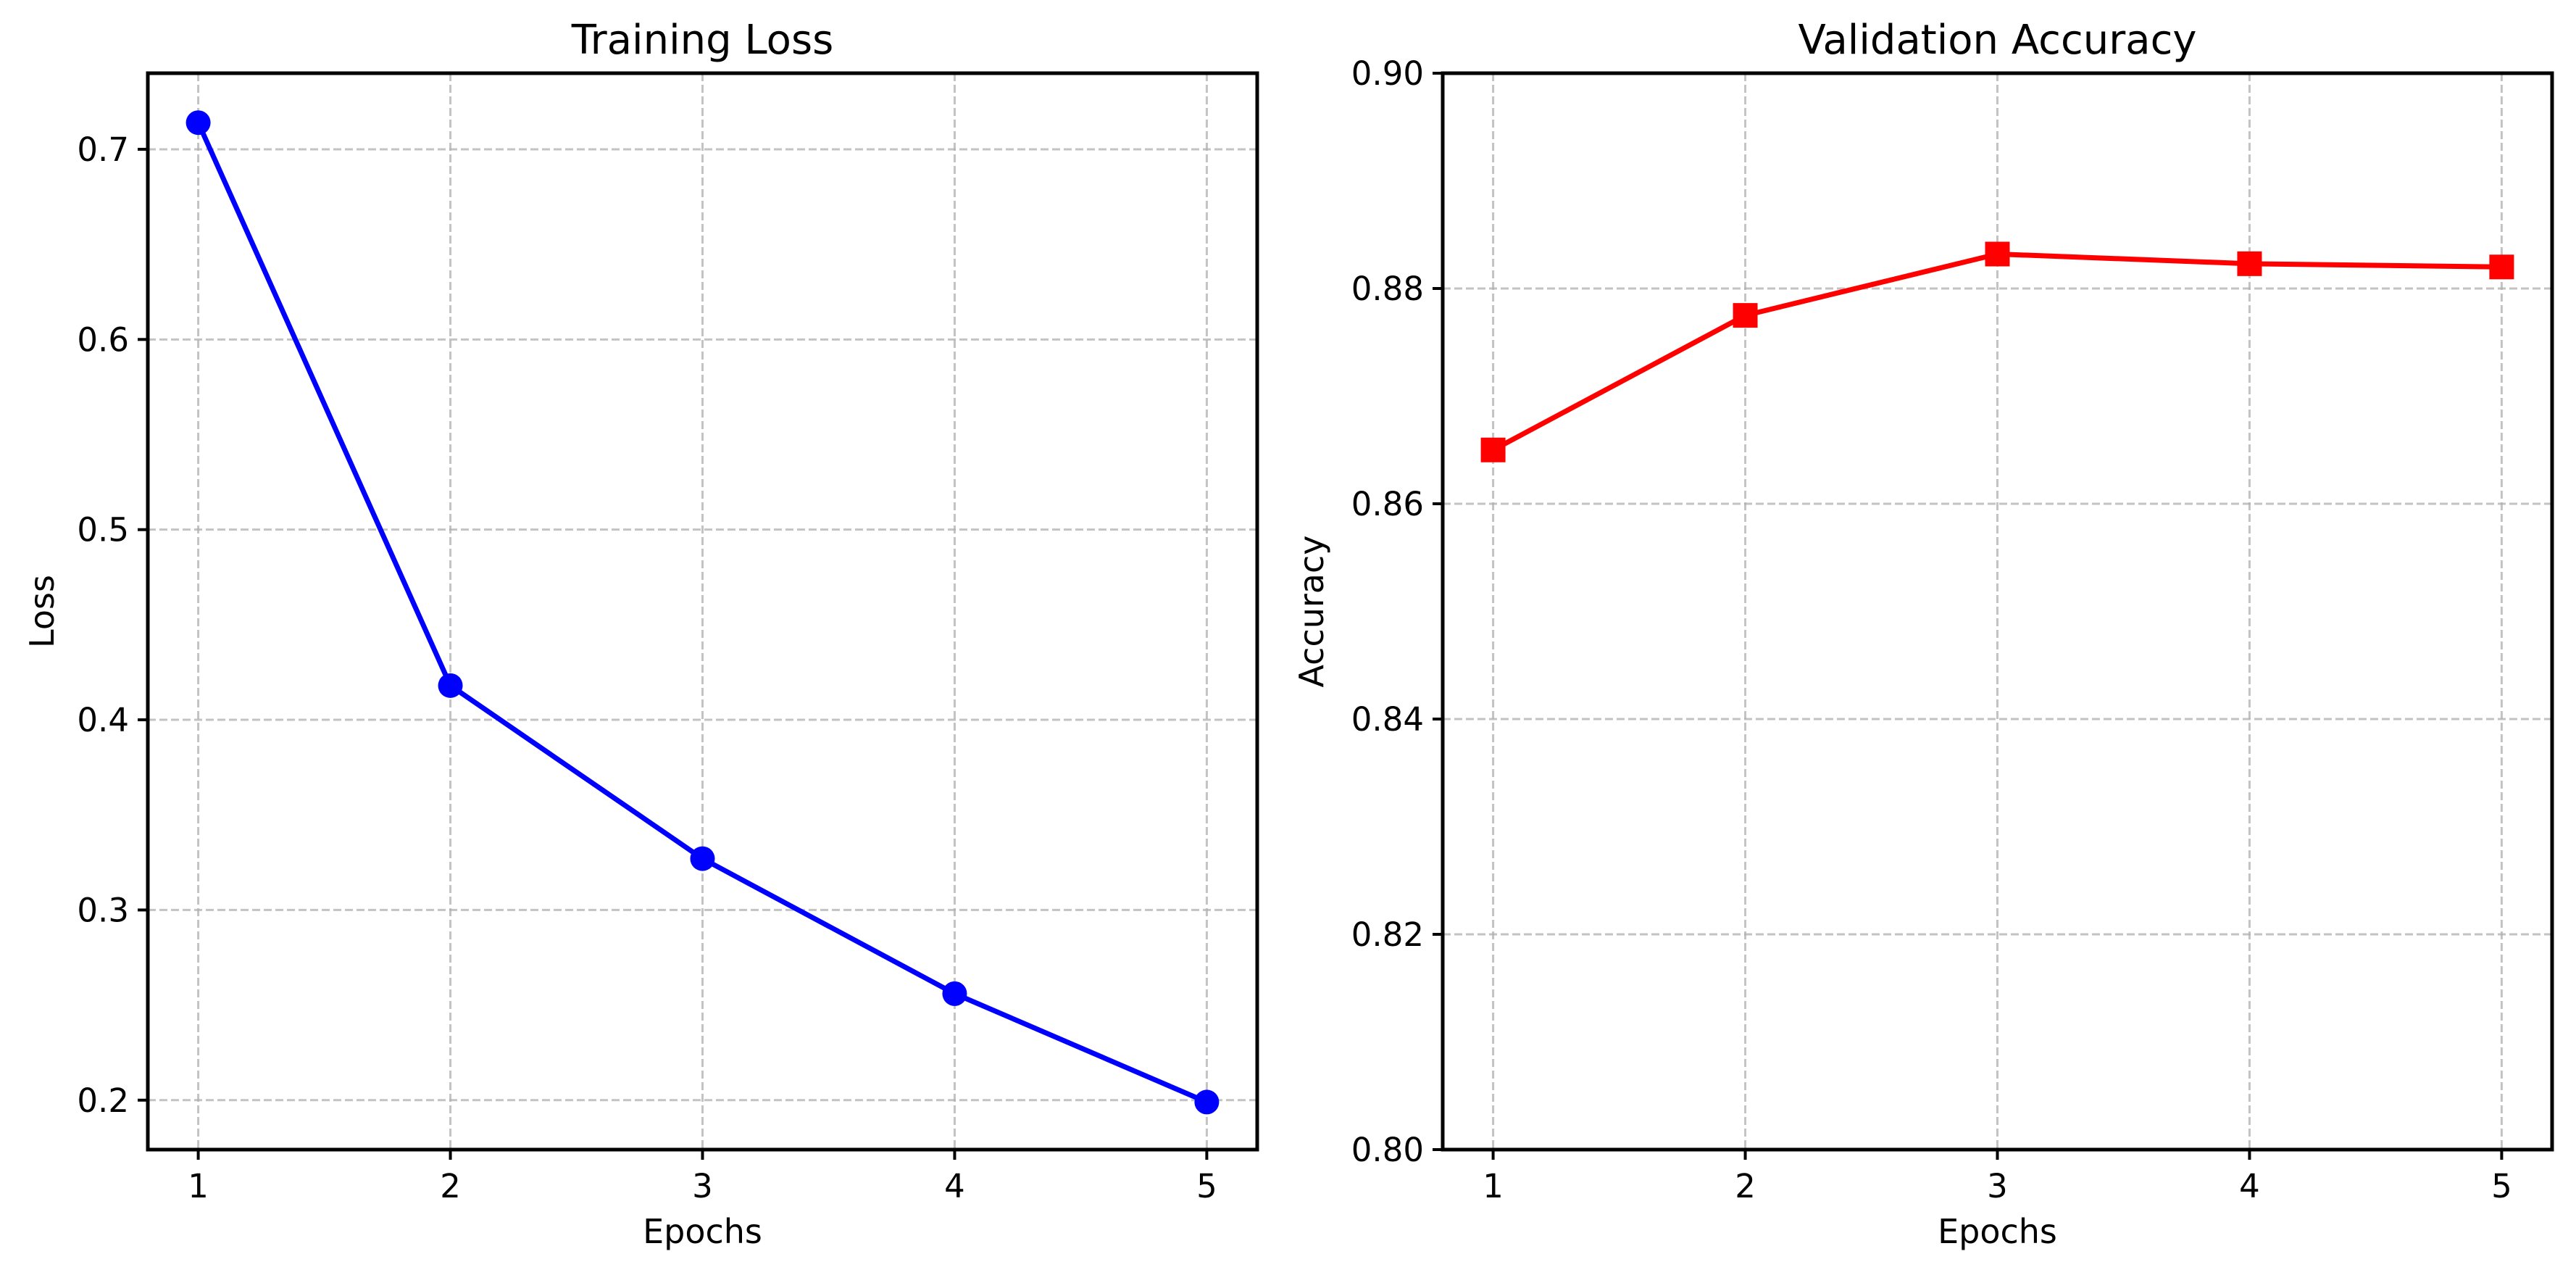  What do you see at coordinates (103, 530) in the screenshot?
I see `training-loss-y-tick-label: 0.5` at bounding box center [103, 530].